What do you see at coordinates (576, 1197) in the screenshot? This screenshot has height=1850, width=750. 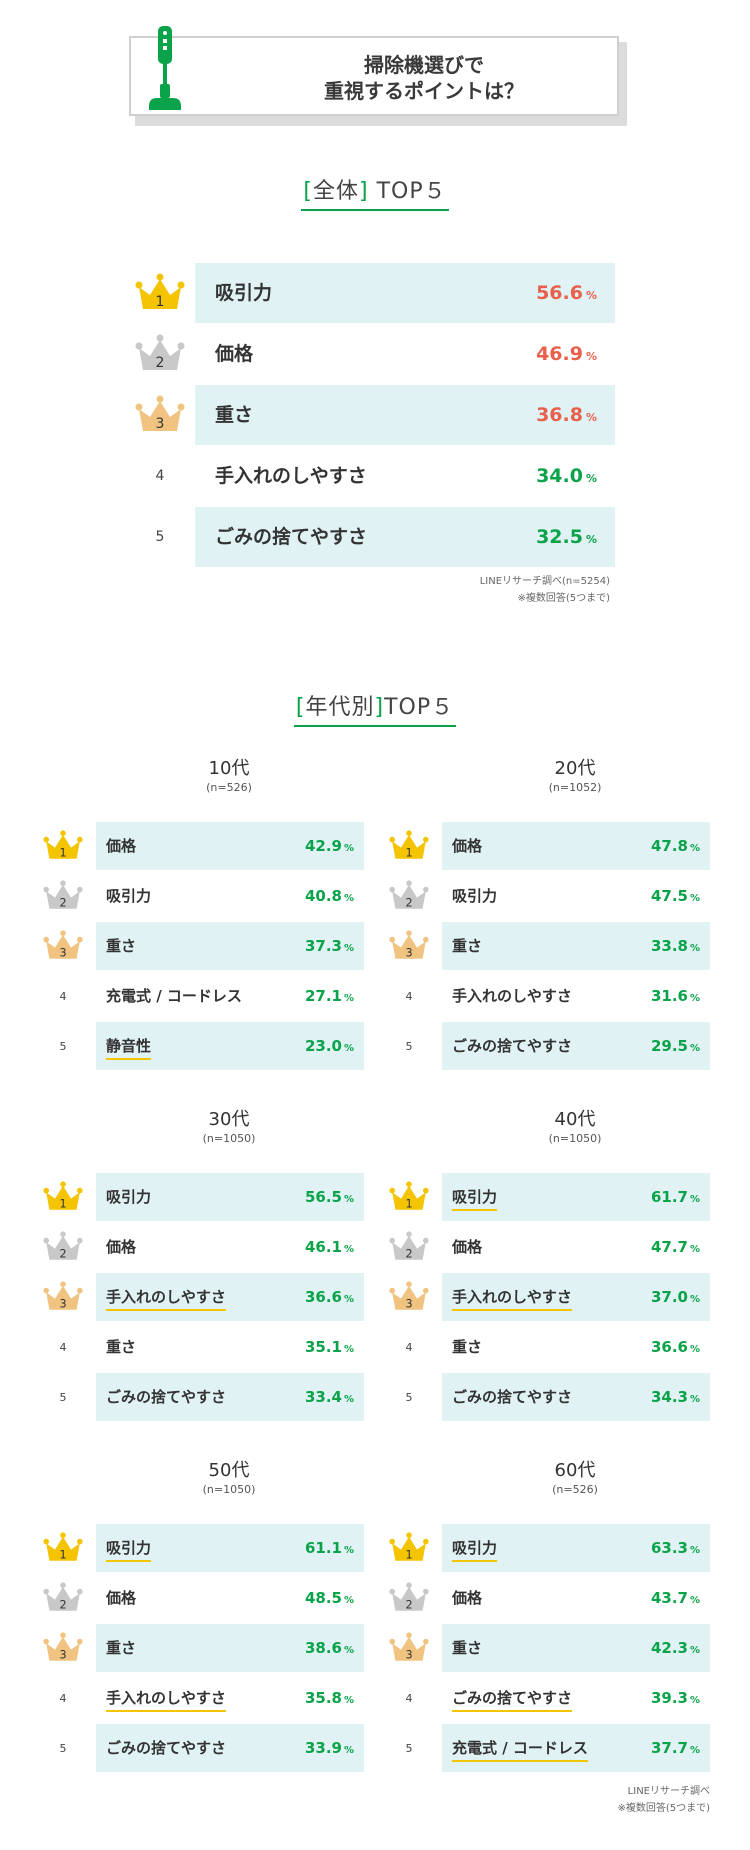 I see `table-row: 吸引力 61.7%` at bounding box center [576, 1197].